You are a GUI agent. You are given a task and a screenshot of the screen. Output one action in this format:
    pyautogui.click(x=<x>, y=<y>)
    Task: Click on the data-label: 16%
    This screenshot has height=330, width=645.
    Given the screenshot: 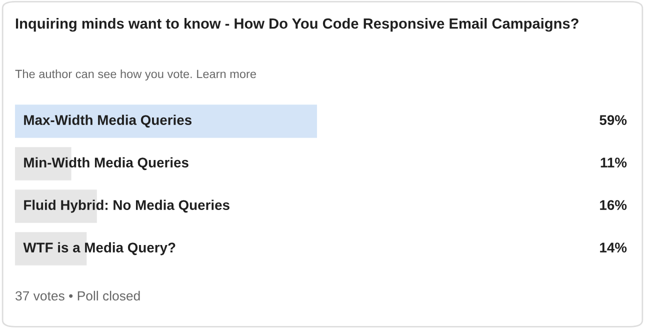 What is the action you would take?
    pyautogui.click(x=613, y=205)
    